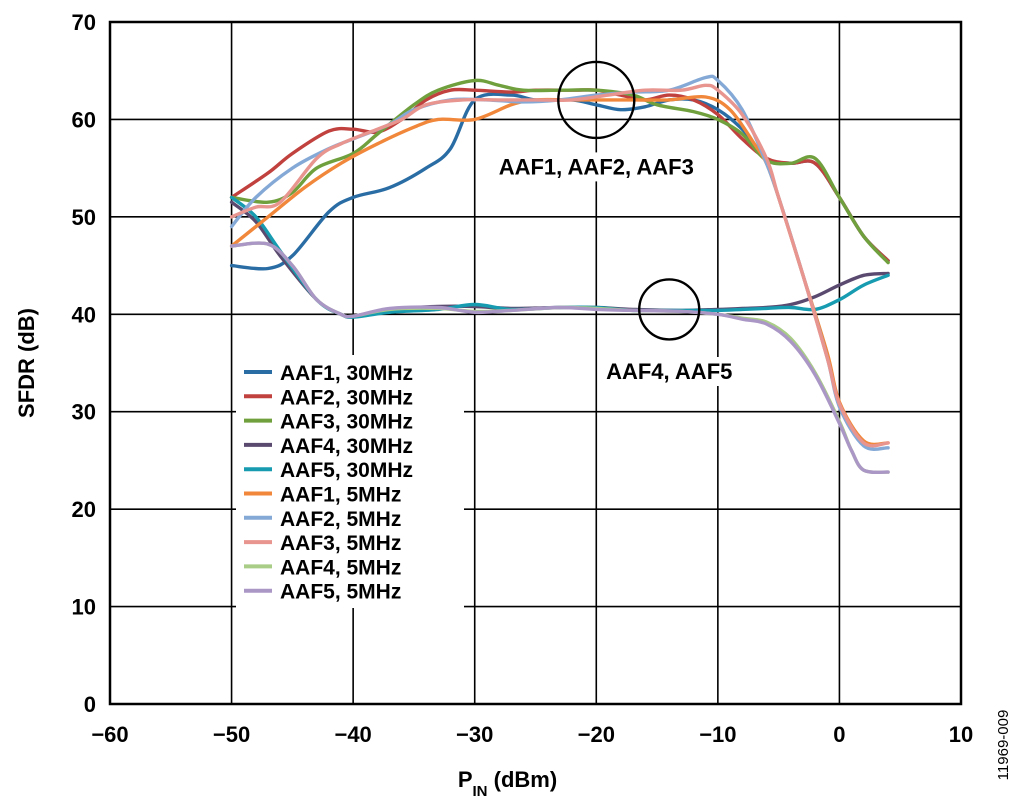 This screenshot has width=1024, height=804. Describe the element at coordinates (84, 217) in the screenshot. I see `y-tick-label: 50` at that location.